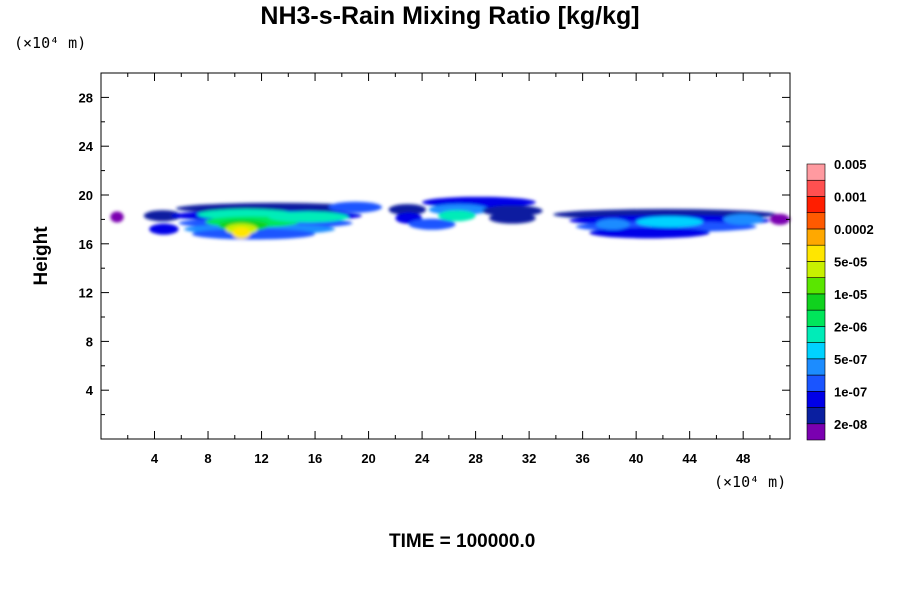  What do you see at coordinates (450, 16) in the screenshot?
I see `chart-title: NH3-s-Rain Mixing Ratio [kg/kg]` at bounding box center [450, 16].